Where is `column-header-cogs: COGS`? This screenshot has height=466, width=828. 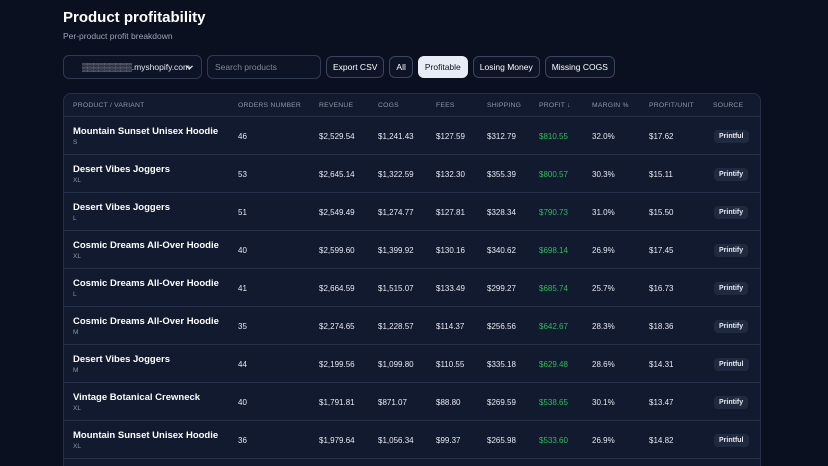 column-header-cogs: COGS is located at coordinates (388, 105).